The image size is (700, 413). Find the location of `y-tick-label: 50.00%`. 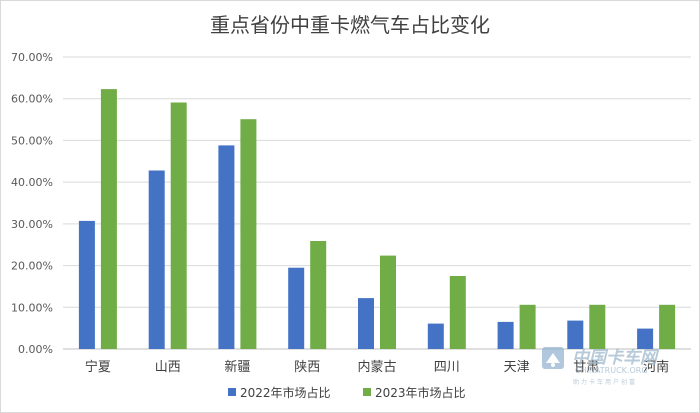

y-tick-label: 50.00% is located at coordinates (32, 140).